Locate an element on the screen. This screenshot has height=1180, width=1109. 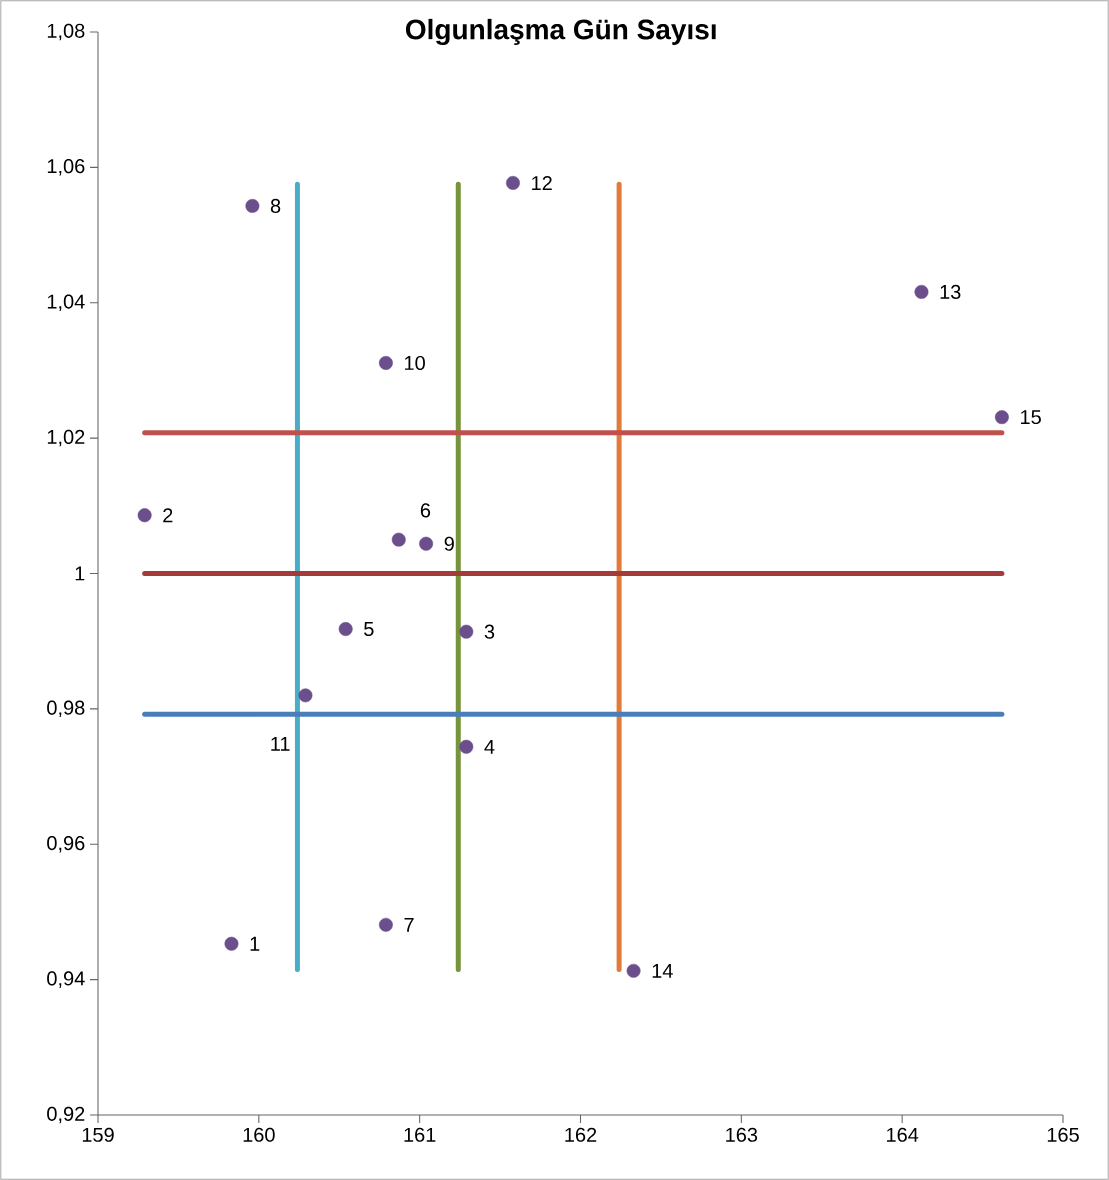
y-tick-label: 0,94 is located at coordinates (66, 979).